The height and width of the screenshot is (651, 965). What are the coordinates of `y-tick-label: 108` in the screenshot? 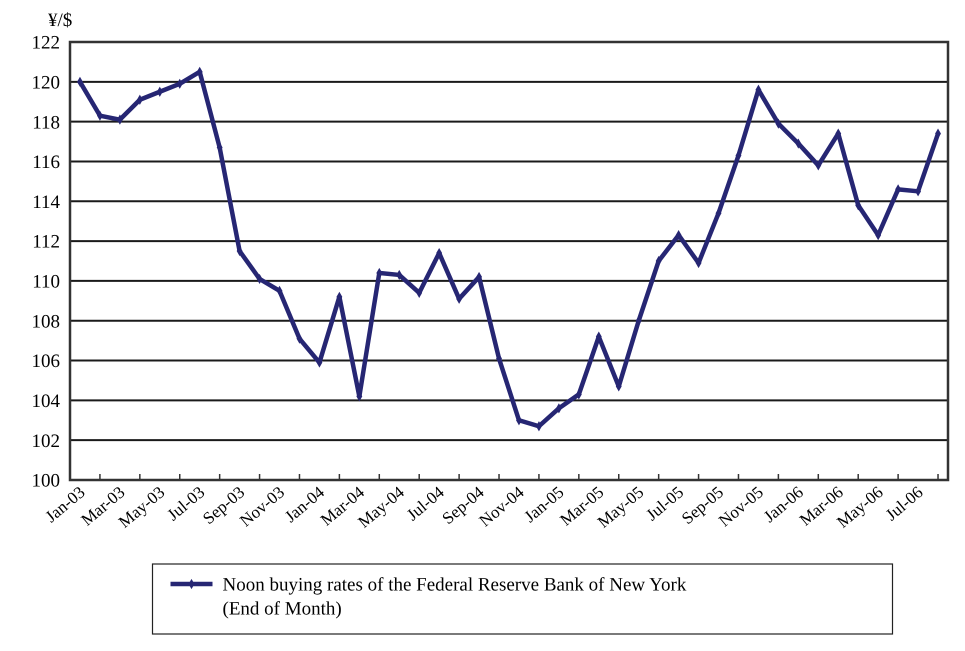 It's located at (46, 321).